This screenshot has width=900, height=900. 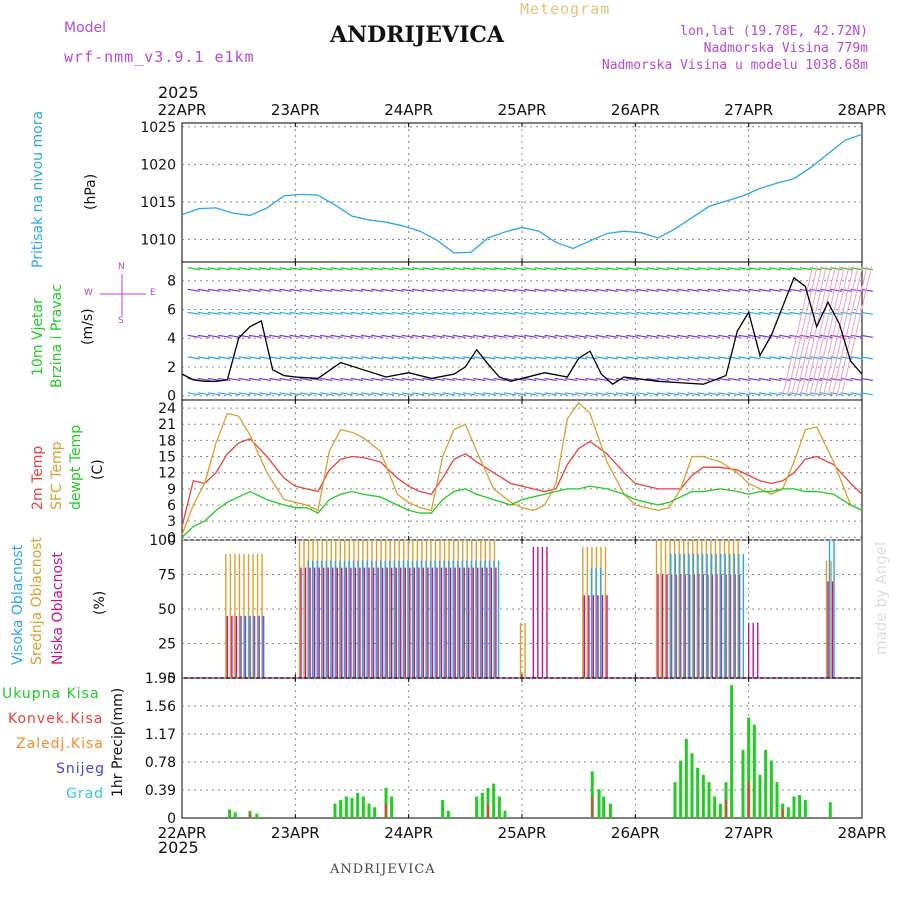 I want to click on ytick-label-temp: 18, so click(x=167, y=441).